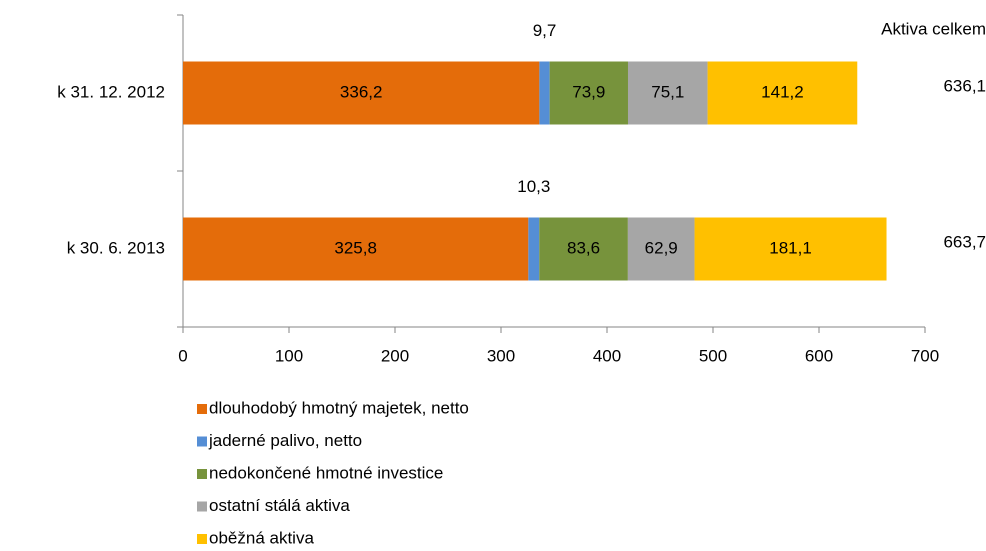 The width and height of the screenshot is (986, 551). Describe the element at coordinates (289, 355) in the screenshot. I see `x-tick-label: 100` at that location.